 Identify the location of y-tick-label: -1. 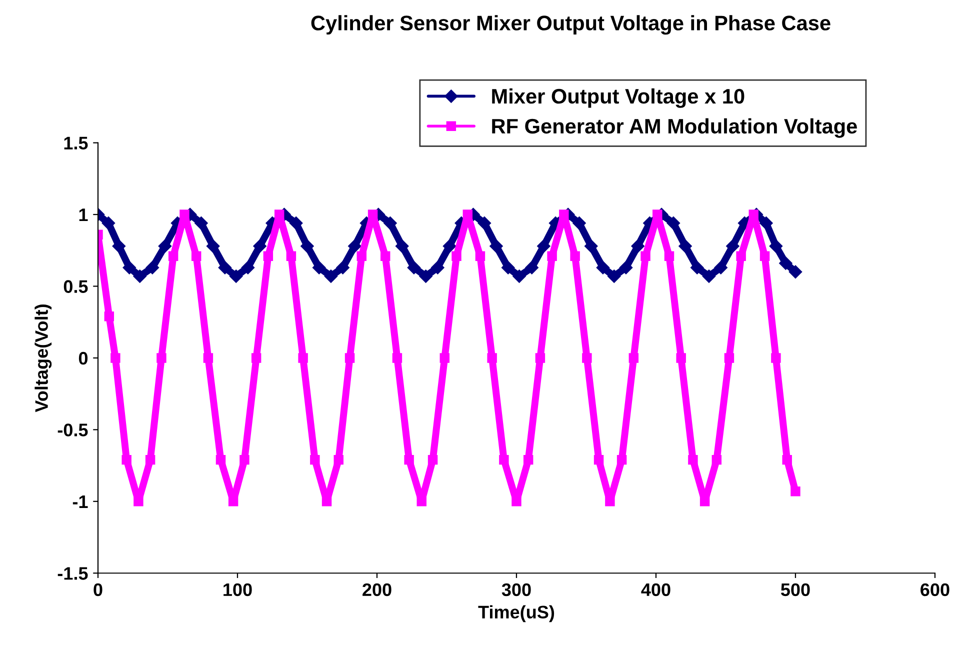
(80, 502).